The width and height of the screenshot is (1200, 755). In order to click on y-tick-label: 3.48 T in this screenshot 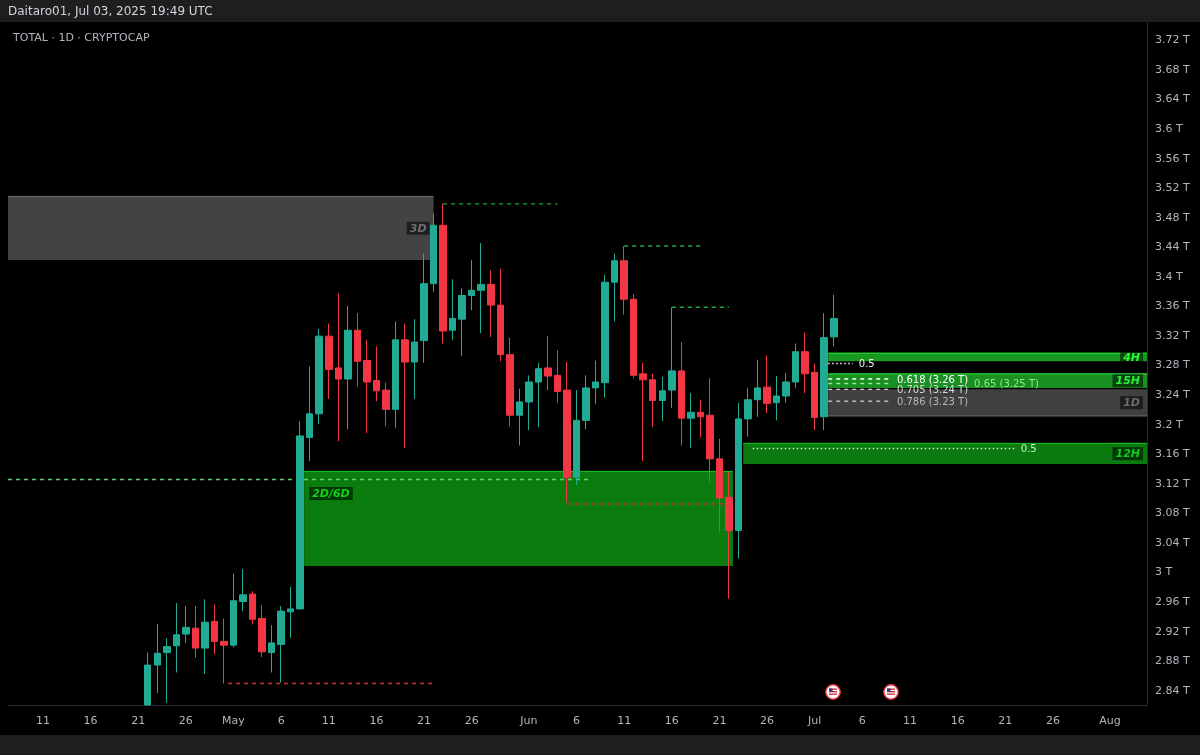, I will do `click(1172, 217)`.